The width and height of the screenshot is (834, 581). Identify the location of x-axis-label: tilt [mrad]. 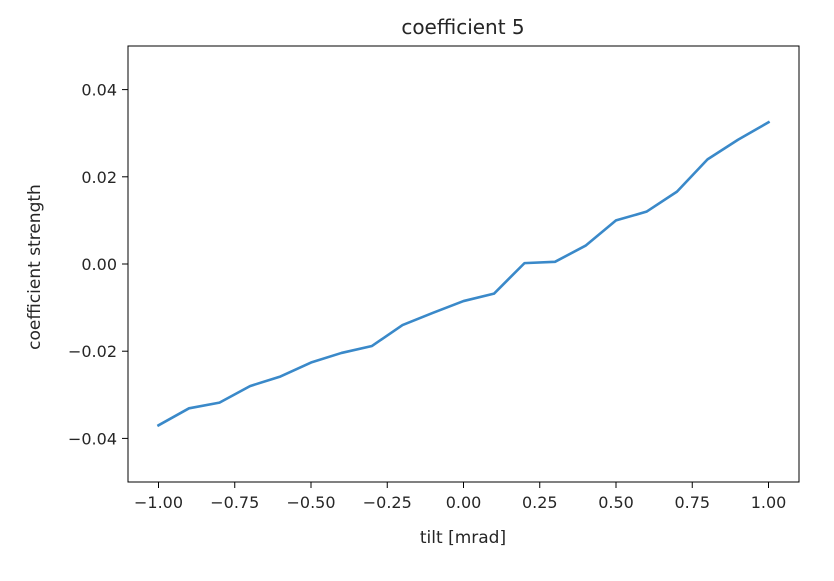
(463, 538).